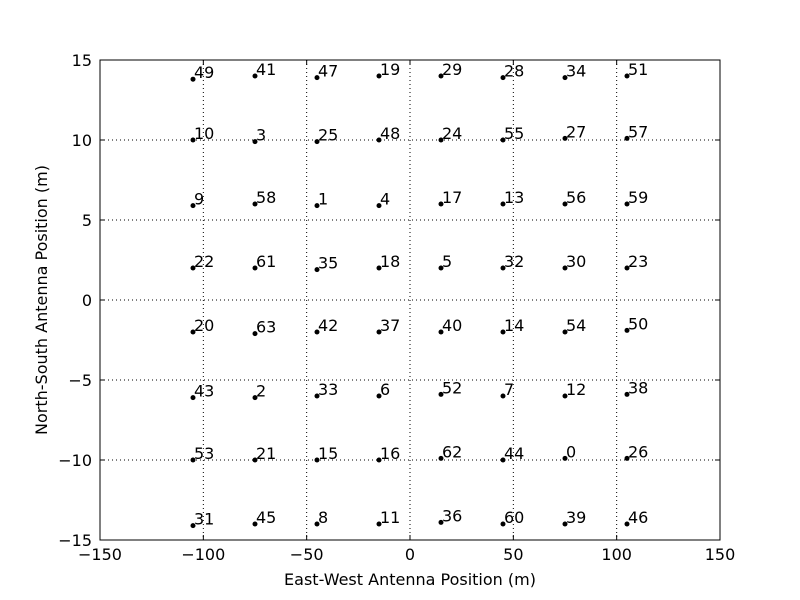  Describe the element at coordinates (80, 380) in the screenshot. I see `y-tick-label: −5` at that location.